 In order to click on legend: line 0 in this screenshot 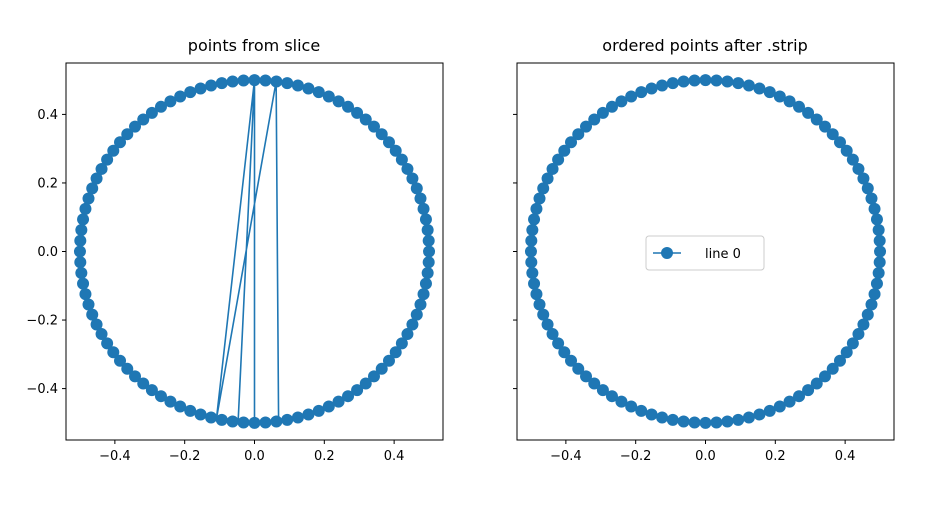, I will do `click(705, 253)`.